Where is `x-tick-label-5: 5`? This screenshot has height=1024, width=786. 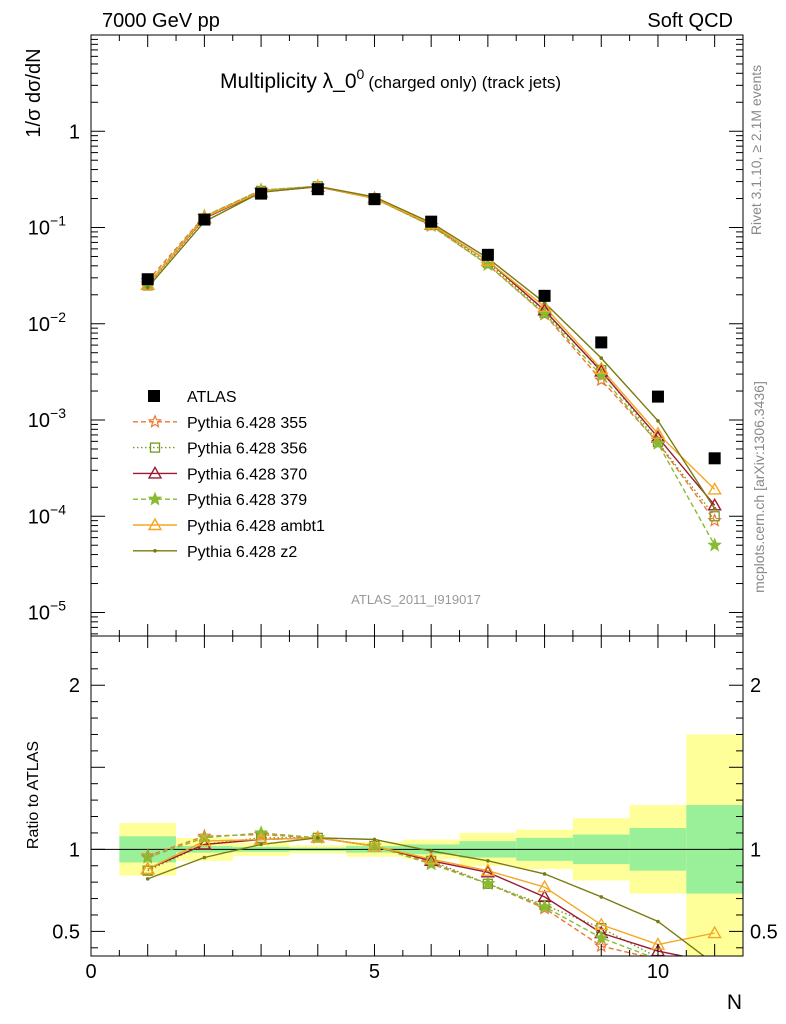 x-tick-label-5: 5 is located at coordinates (374, 972).